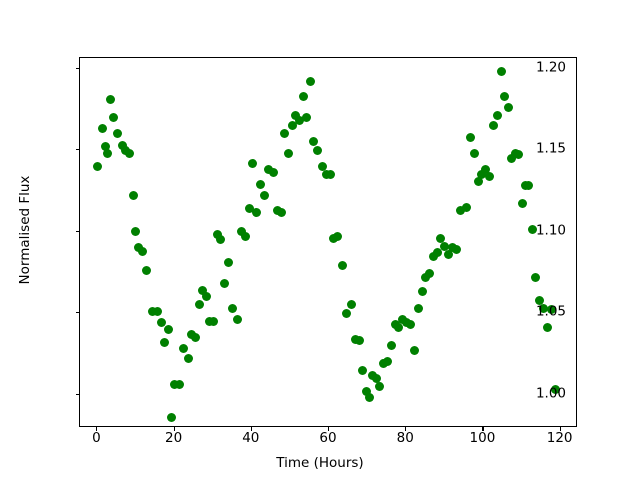  What do you see at coordinates (559, 438) in the screenshot?
I see `x-tick-label: 120` at bounding box center [559, 438].